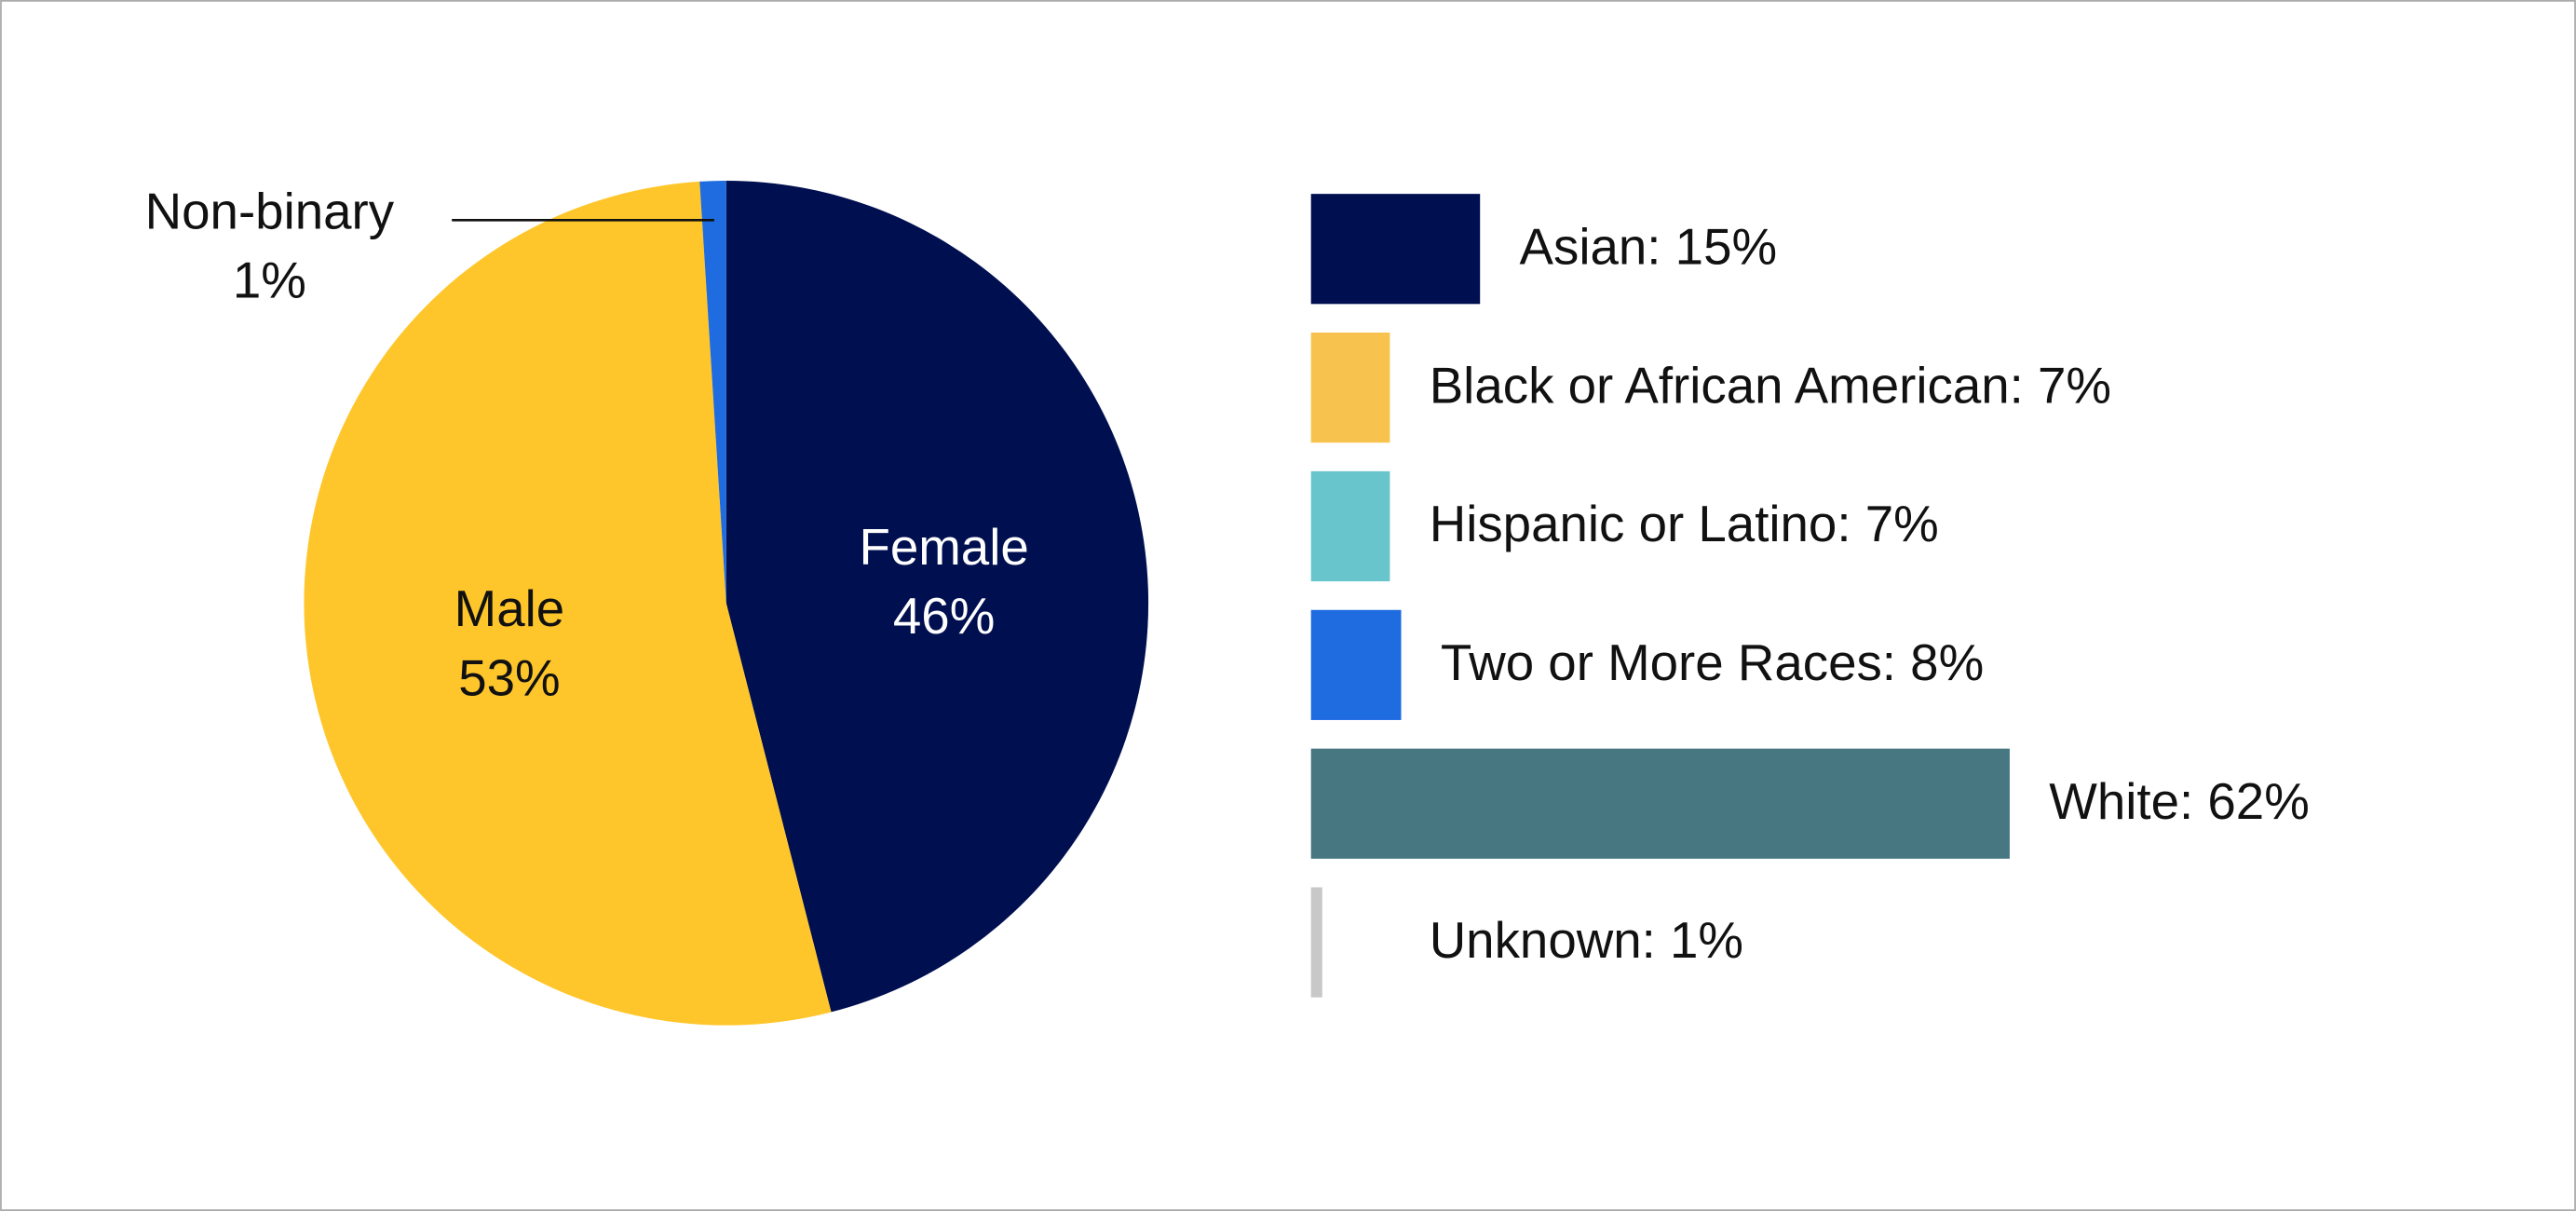 The width and height of the screenshot is (2576, 1211). What do you see at coordinates (1684, 523) in the screenshot?
I see `bar-label: Hispanic or Latino: 7%` at bounding box center [1684, 523].